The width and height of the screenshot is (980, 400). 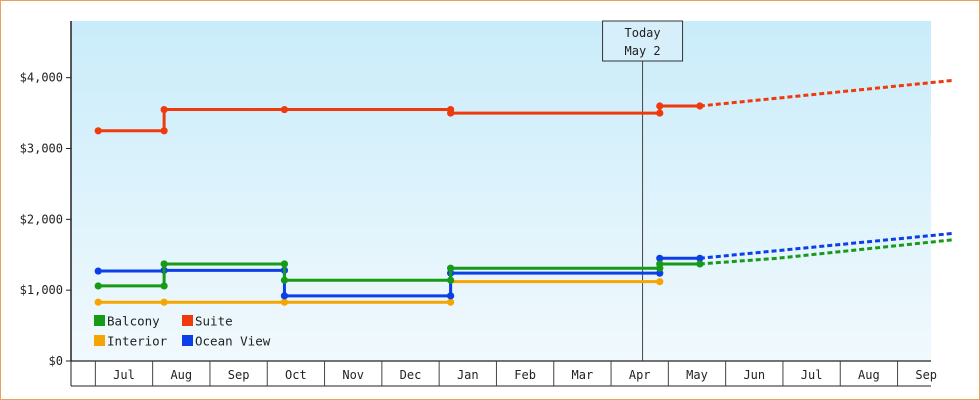 I want to click on x-tick-label: May, so click(x=697, y=375).